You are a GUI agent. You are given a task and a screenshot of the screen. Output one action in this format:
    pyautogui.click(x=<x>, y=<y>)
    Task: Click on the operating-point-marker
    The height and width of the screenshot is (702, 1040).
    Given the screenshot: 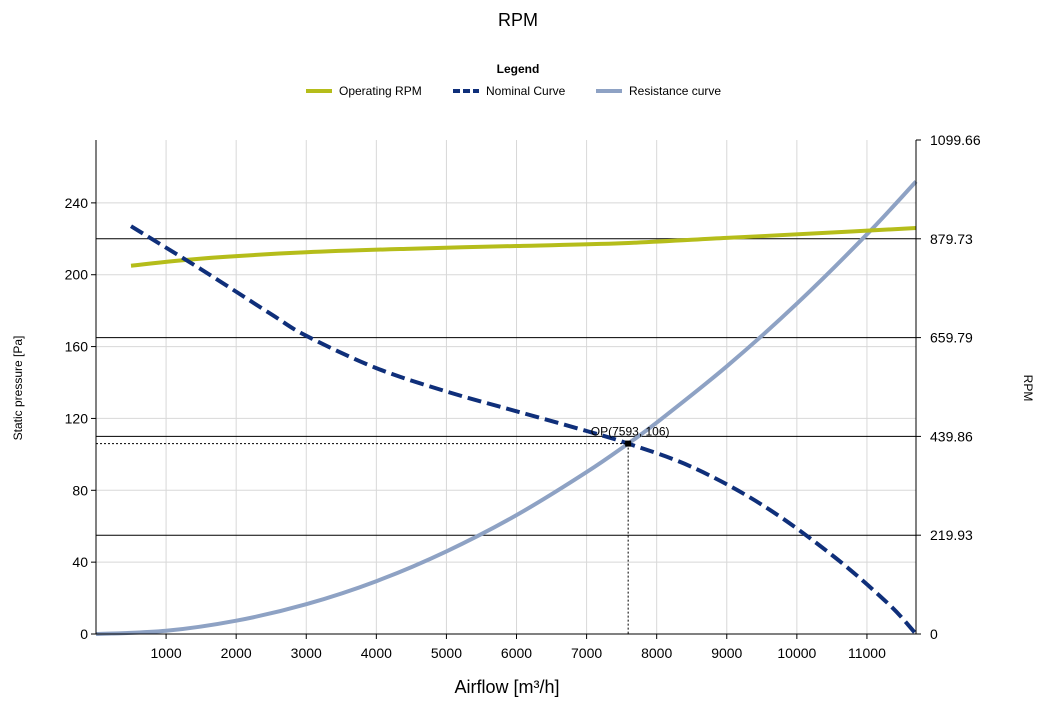 What is the action you would take?
    pyautogui.click(x=628, y=443)
    